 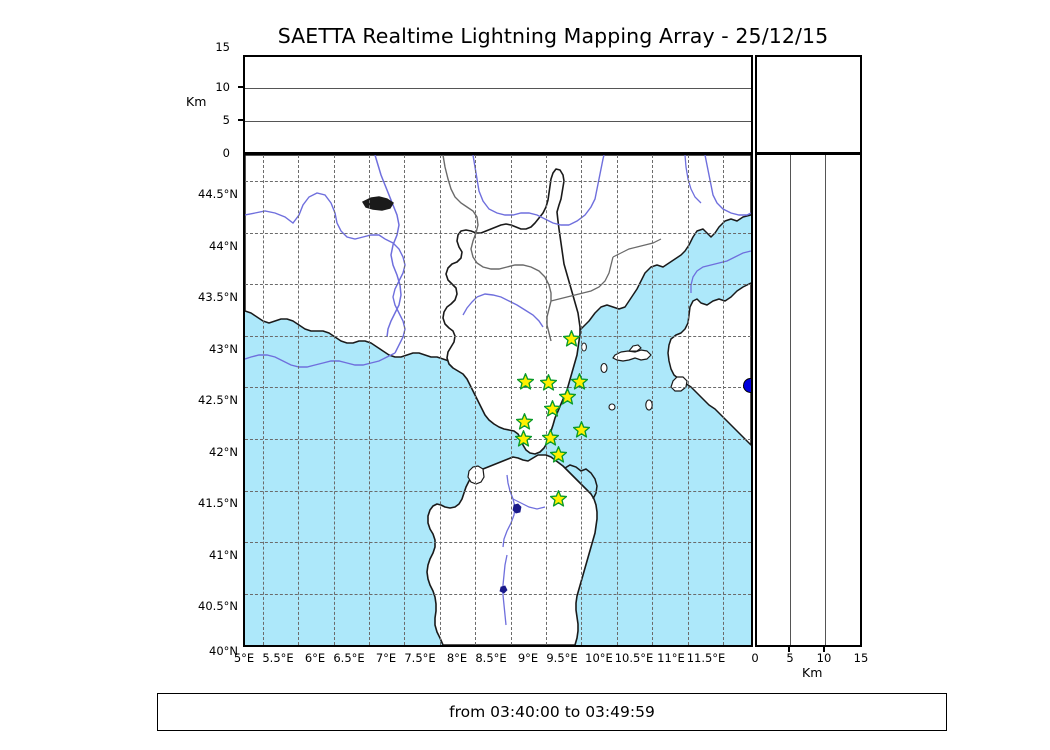 What do you see at coordinates (825, 400) in the screenshot?
I see `gridline-10km-vert` at bounding box center [825, 400].